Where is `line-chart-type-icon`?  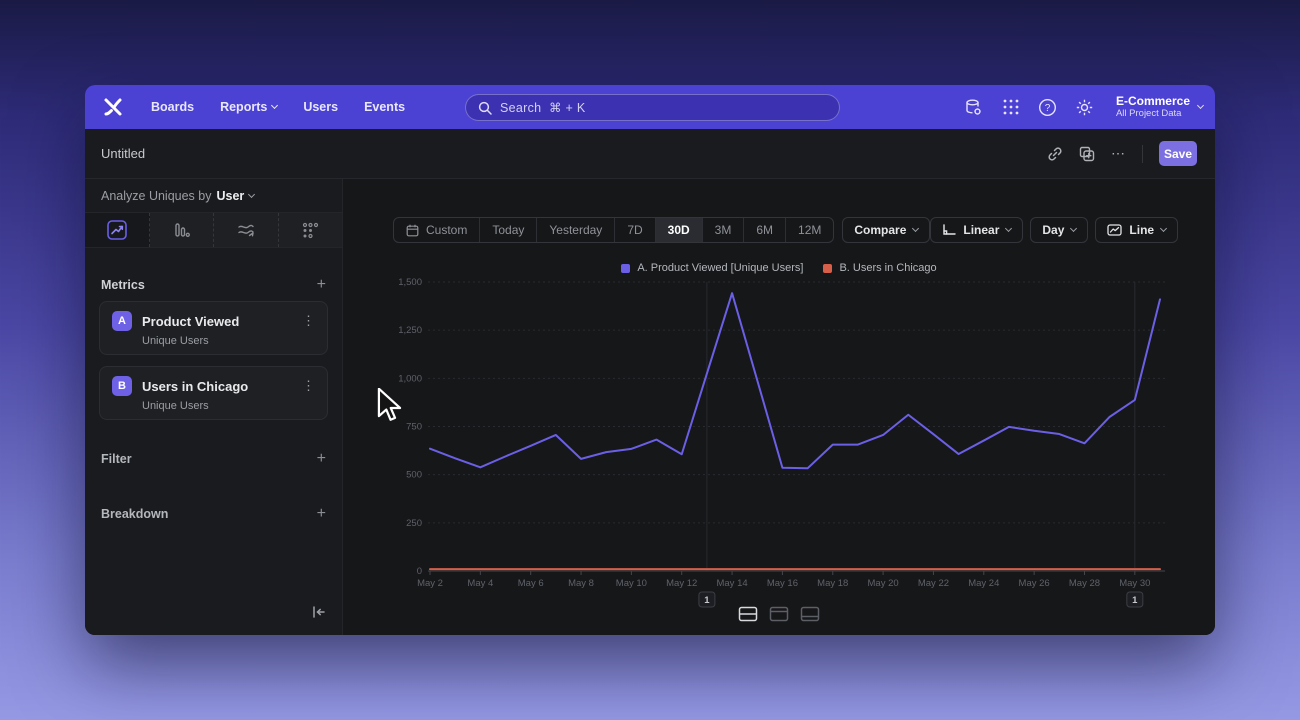 line-chart-type-icon is located at coordinates (1115, 230).